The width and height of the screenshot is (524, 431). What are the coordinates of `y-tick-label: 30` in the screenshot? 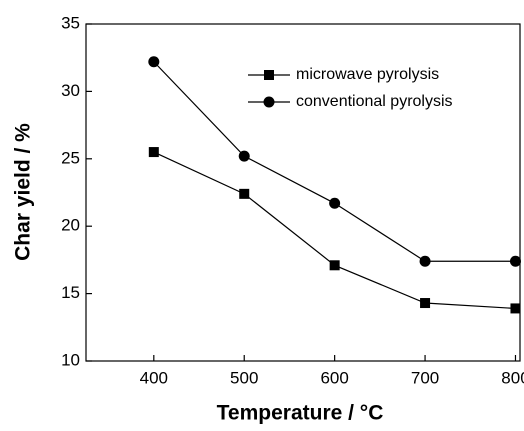 It's located at (70, 90).